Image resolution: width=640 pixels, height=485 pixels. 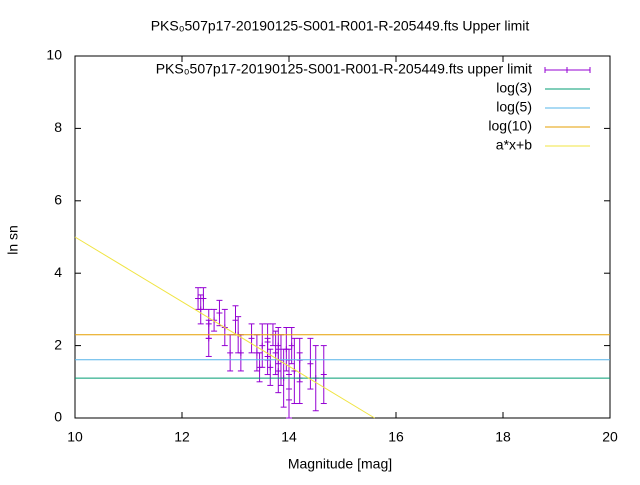 I want to click on x-tick-label: 14, so click(x=289, y=437).